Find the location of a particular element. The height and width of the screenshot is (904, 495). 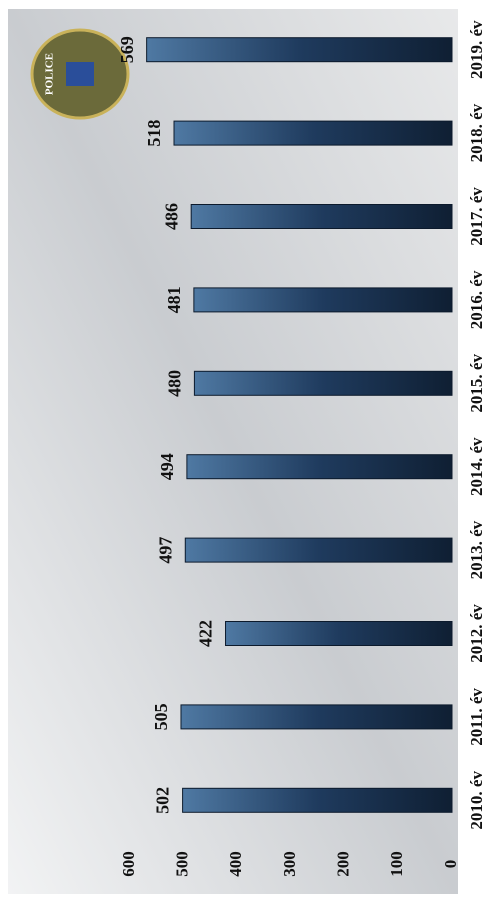

x-tick-label: 2012. év is located at coordinates (476, 633).